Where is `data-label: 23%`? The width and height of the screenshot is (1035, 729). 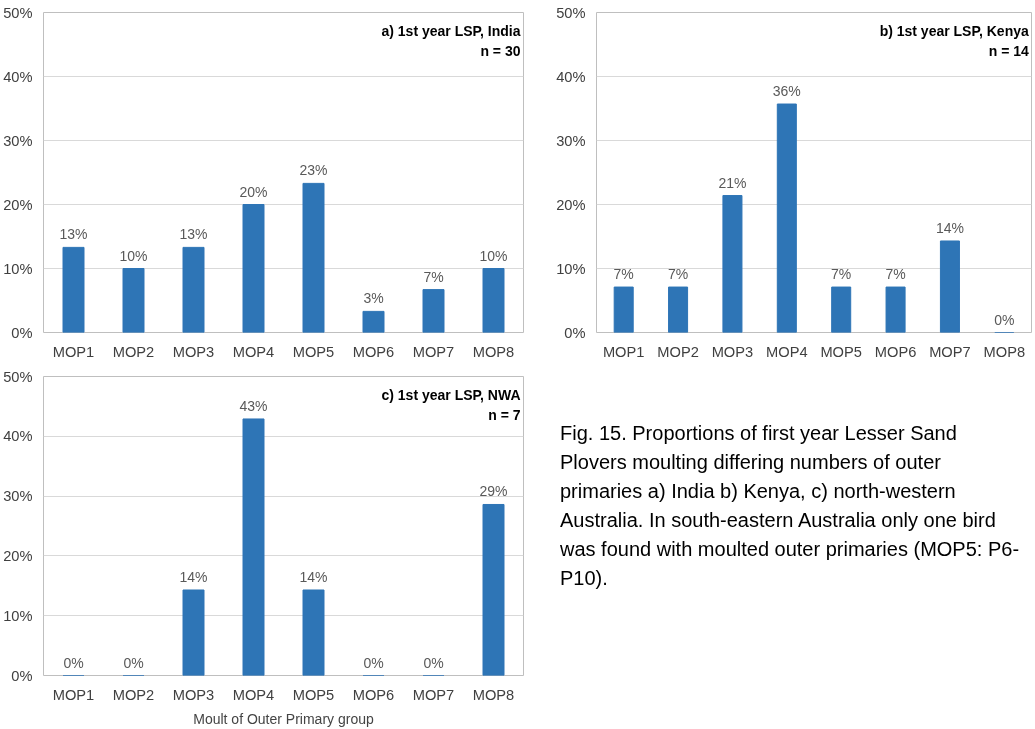 data-label: 23% is located at coordinates (313, 170).